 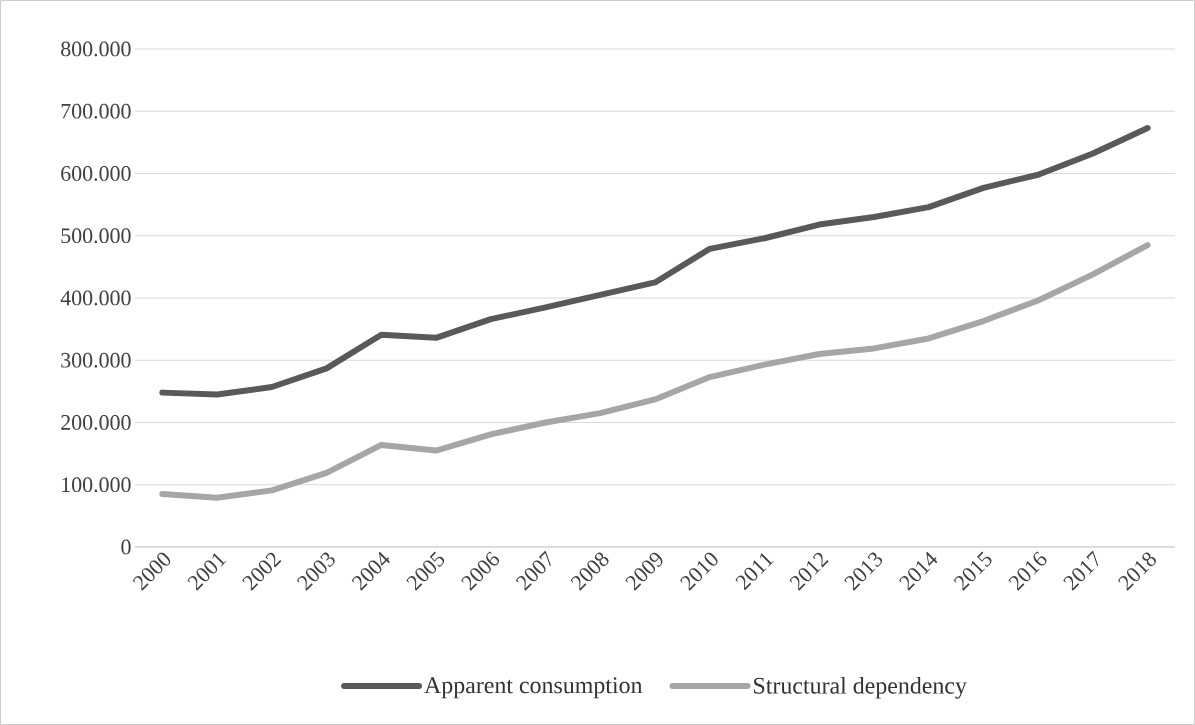 I want to click on y-tick-label: 700.000, so click(x=96, y=111).